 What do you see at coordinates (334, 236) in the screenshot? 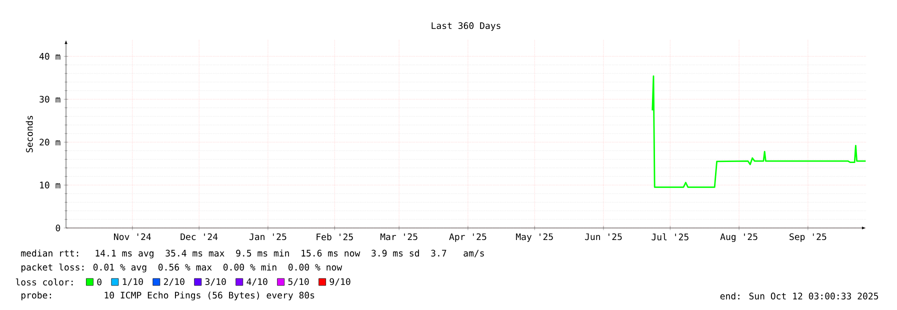
I see `x-tick-label: Feb '25` at bounding box center [334, 236].